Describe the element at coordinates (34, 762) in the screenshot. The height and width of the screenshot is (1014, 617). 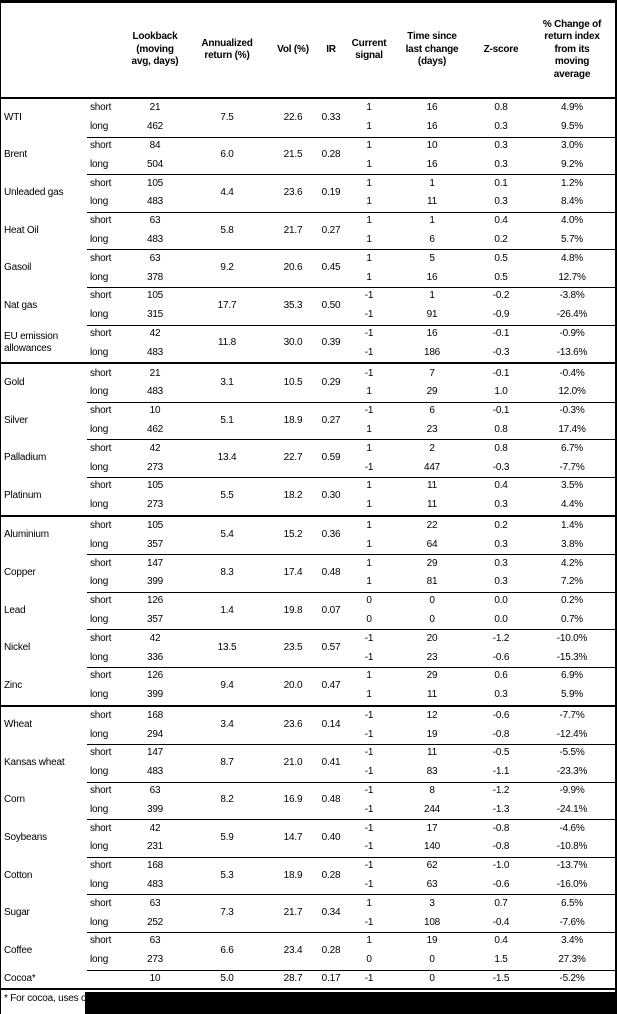
I see `commodity-name: Kansas wheat` at that location.